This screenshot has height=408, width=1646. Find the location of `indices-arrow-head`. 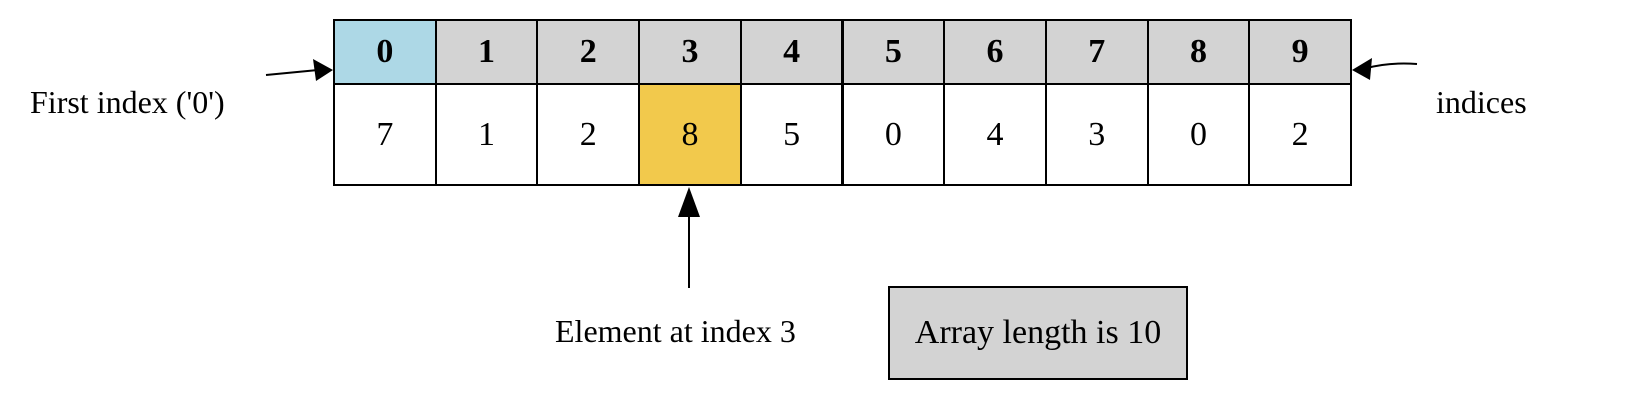

indices-arrow-head is located at coordinates (1362, 69).